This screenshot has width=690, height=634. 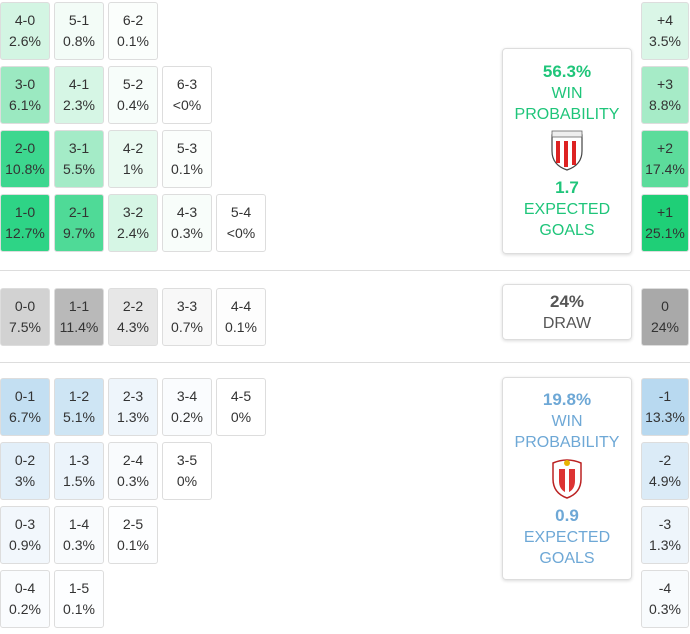 I want to click on probability: 3%, so click(x=25, y=481).